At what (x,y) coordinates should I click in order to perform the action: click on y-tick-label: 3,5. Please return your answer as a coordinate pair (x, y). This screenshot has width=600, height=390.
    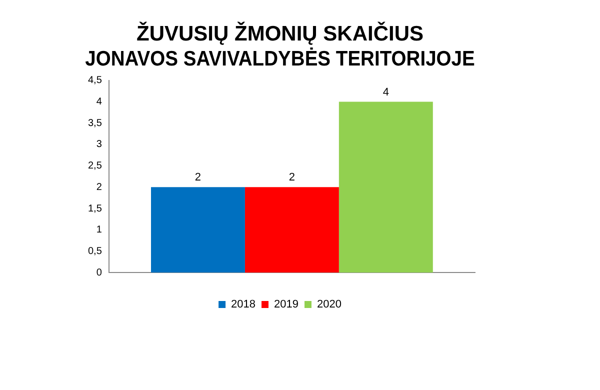
    Looking at the image, I should click on (95, 123).